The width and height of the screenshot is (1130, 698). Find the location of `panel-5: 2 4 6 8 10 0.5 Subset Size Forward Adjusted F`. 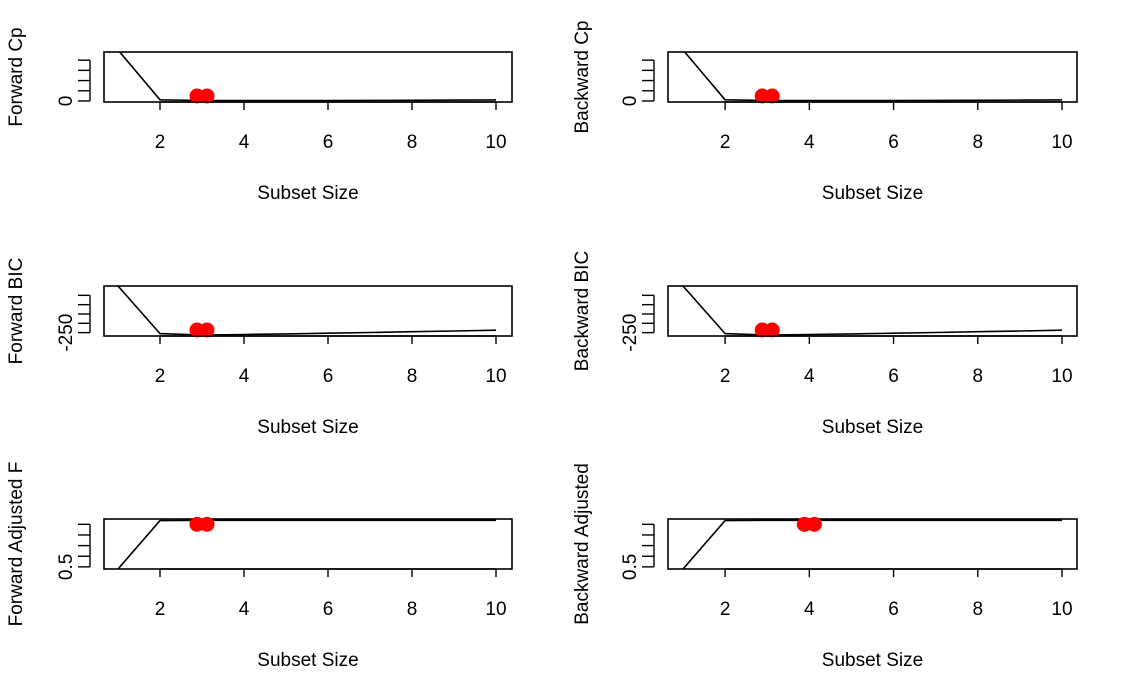

panel-5: 2 4 6 8 10 0.5 Subset Size Forward Adjusted F is located at coordinates (259, 566).